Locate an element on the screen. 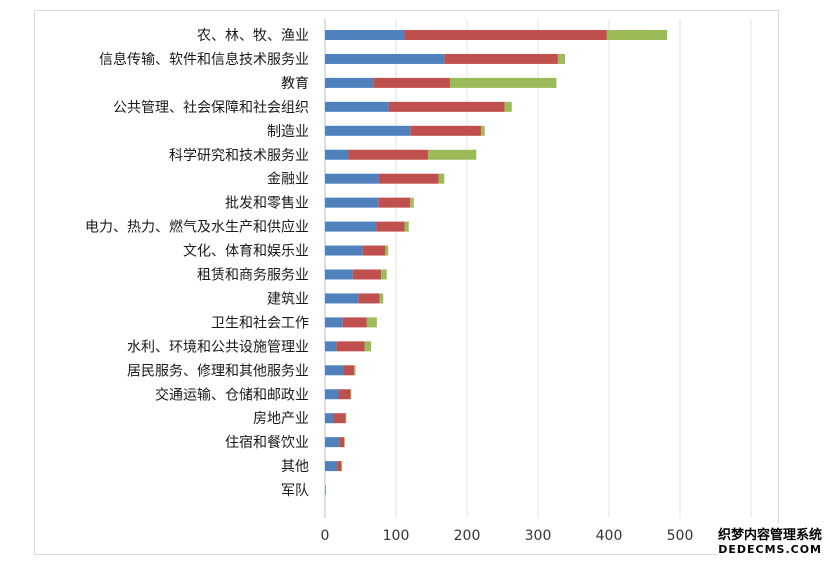 The height and width of the screenshot is (564, 830). category-label: 租赁和商务服务业 is located at coordinates (253, 276).